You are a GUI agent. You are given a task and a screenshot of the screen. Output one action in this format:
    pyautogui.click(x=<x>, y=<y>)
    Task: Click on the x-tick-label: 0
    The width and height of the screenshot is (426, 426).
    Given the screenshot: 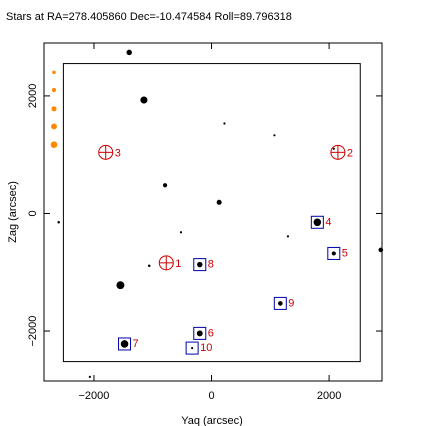 What is the action you would take?
    pyautogui.click(x=211, y=396)
    